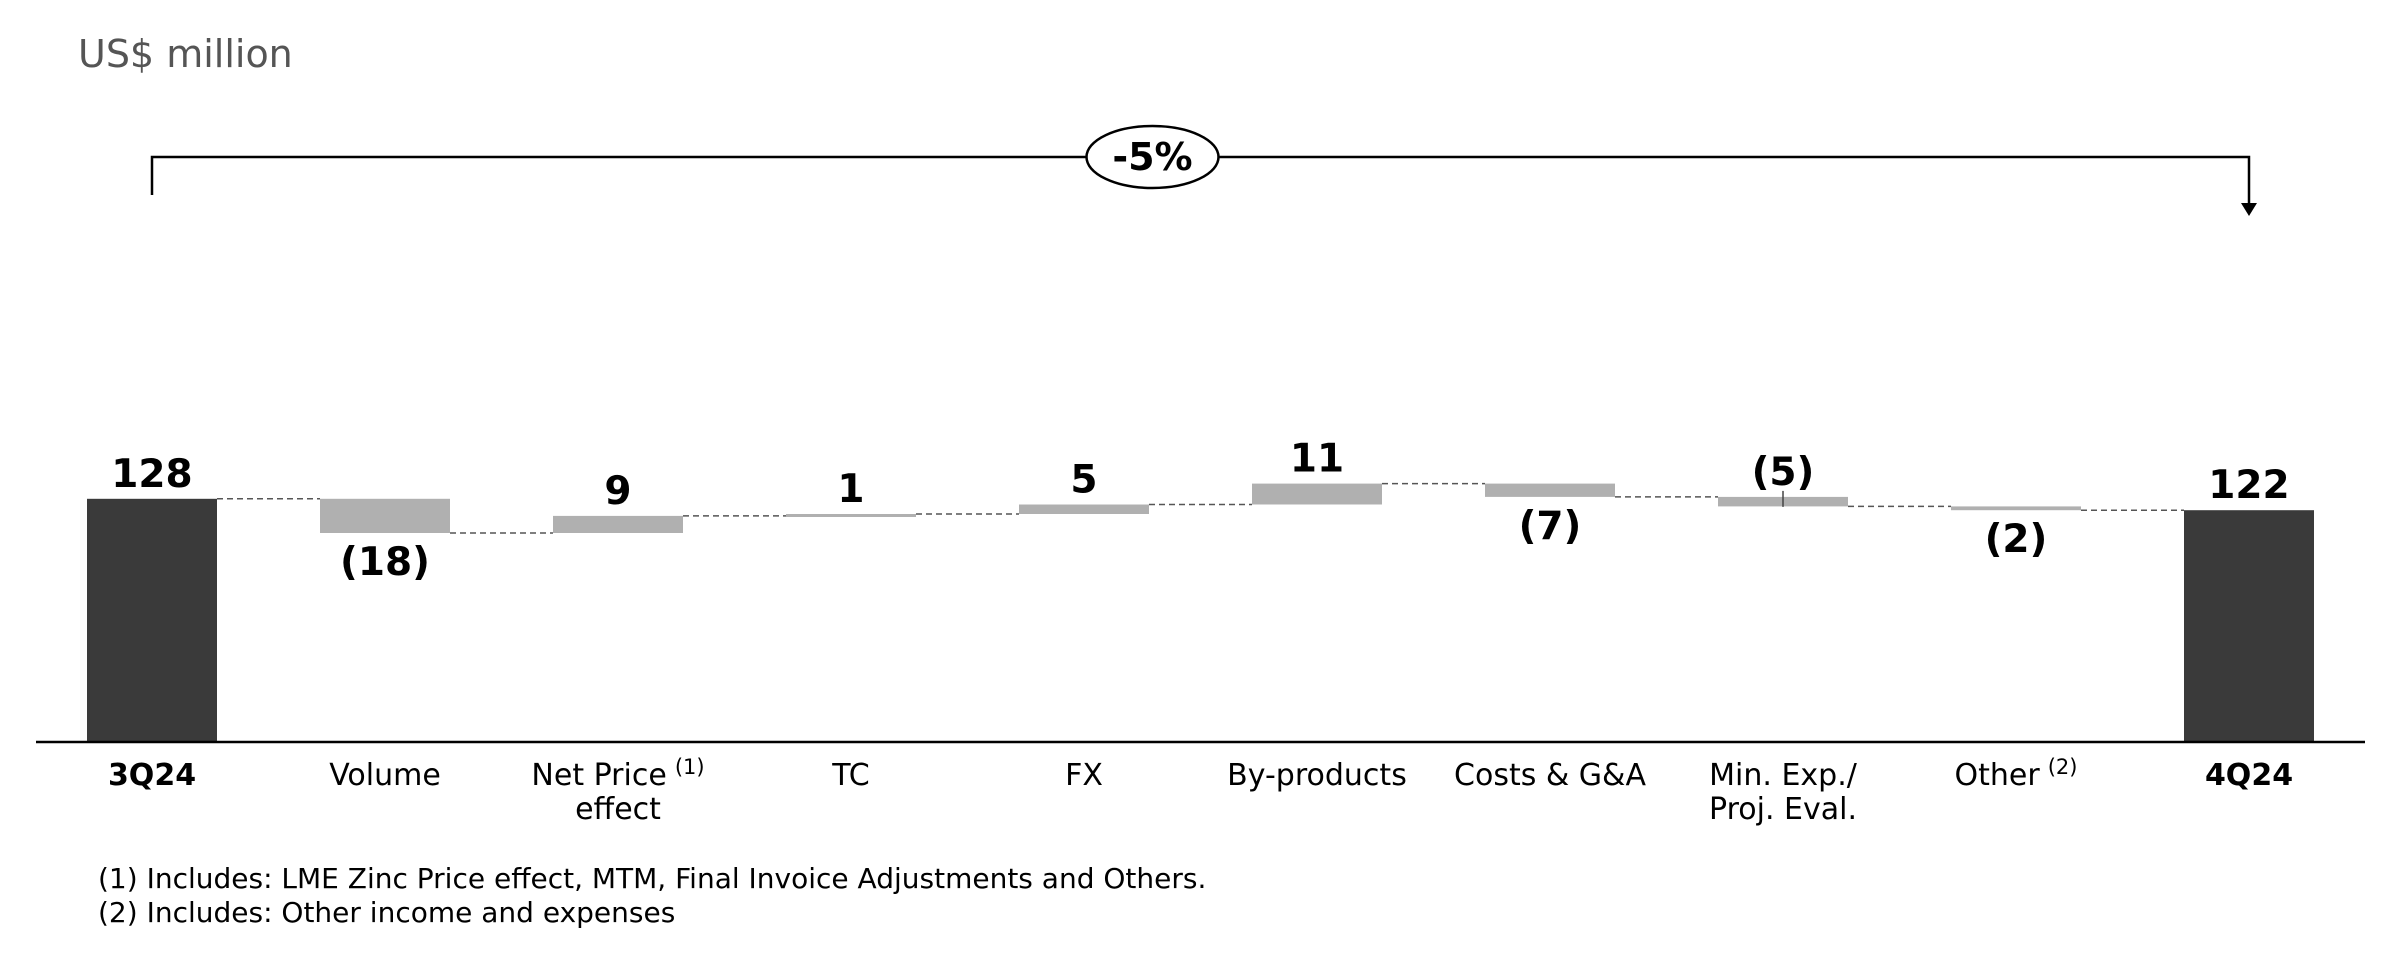  What do you see at coordinates (2016, 539) in the screenshot?
I see `value-label: (2)` at bounding box center [2016, 539].